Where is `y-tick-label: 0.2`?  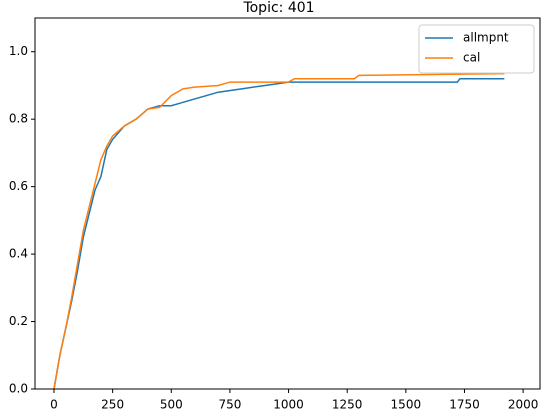
y-tick-label: 0.2 is located at coordinates (18, 321).